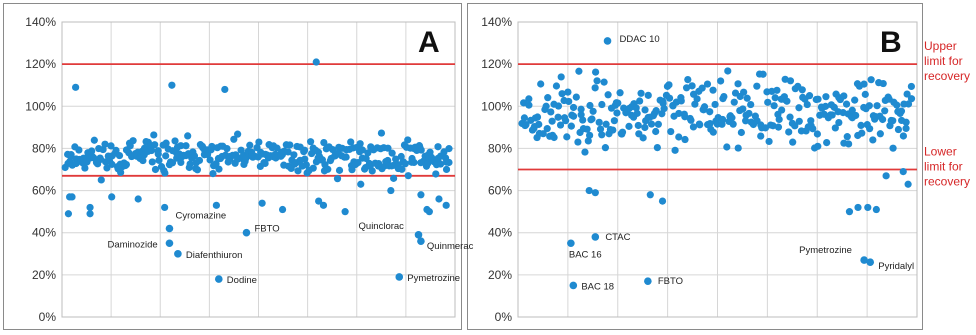  What do you see at coordinates (266, 229) in the screenshot?
I see `point-label: FBTO` at bounding box center [266, 229].